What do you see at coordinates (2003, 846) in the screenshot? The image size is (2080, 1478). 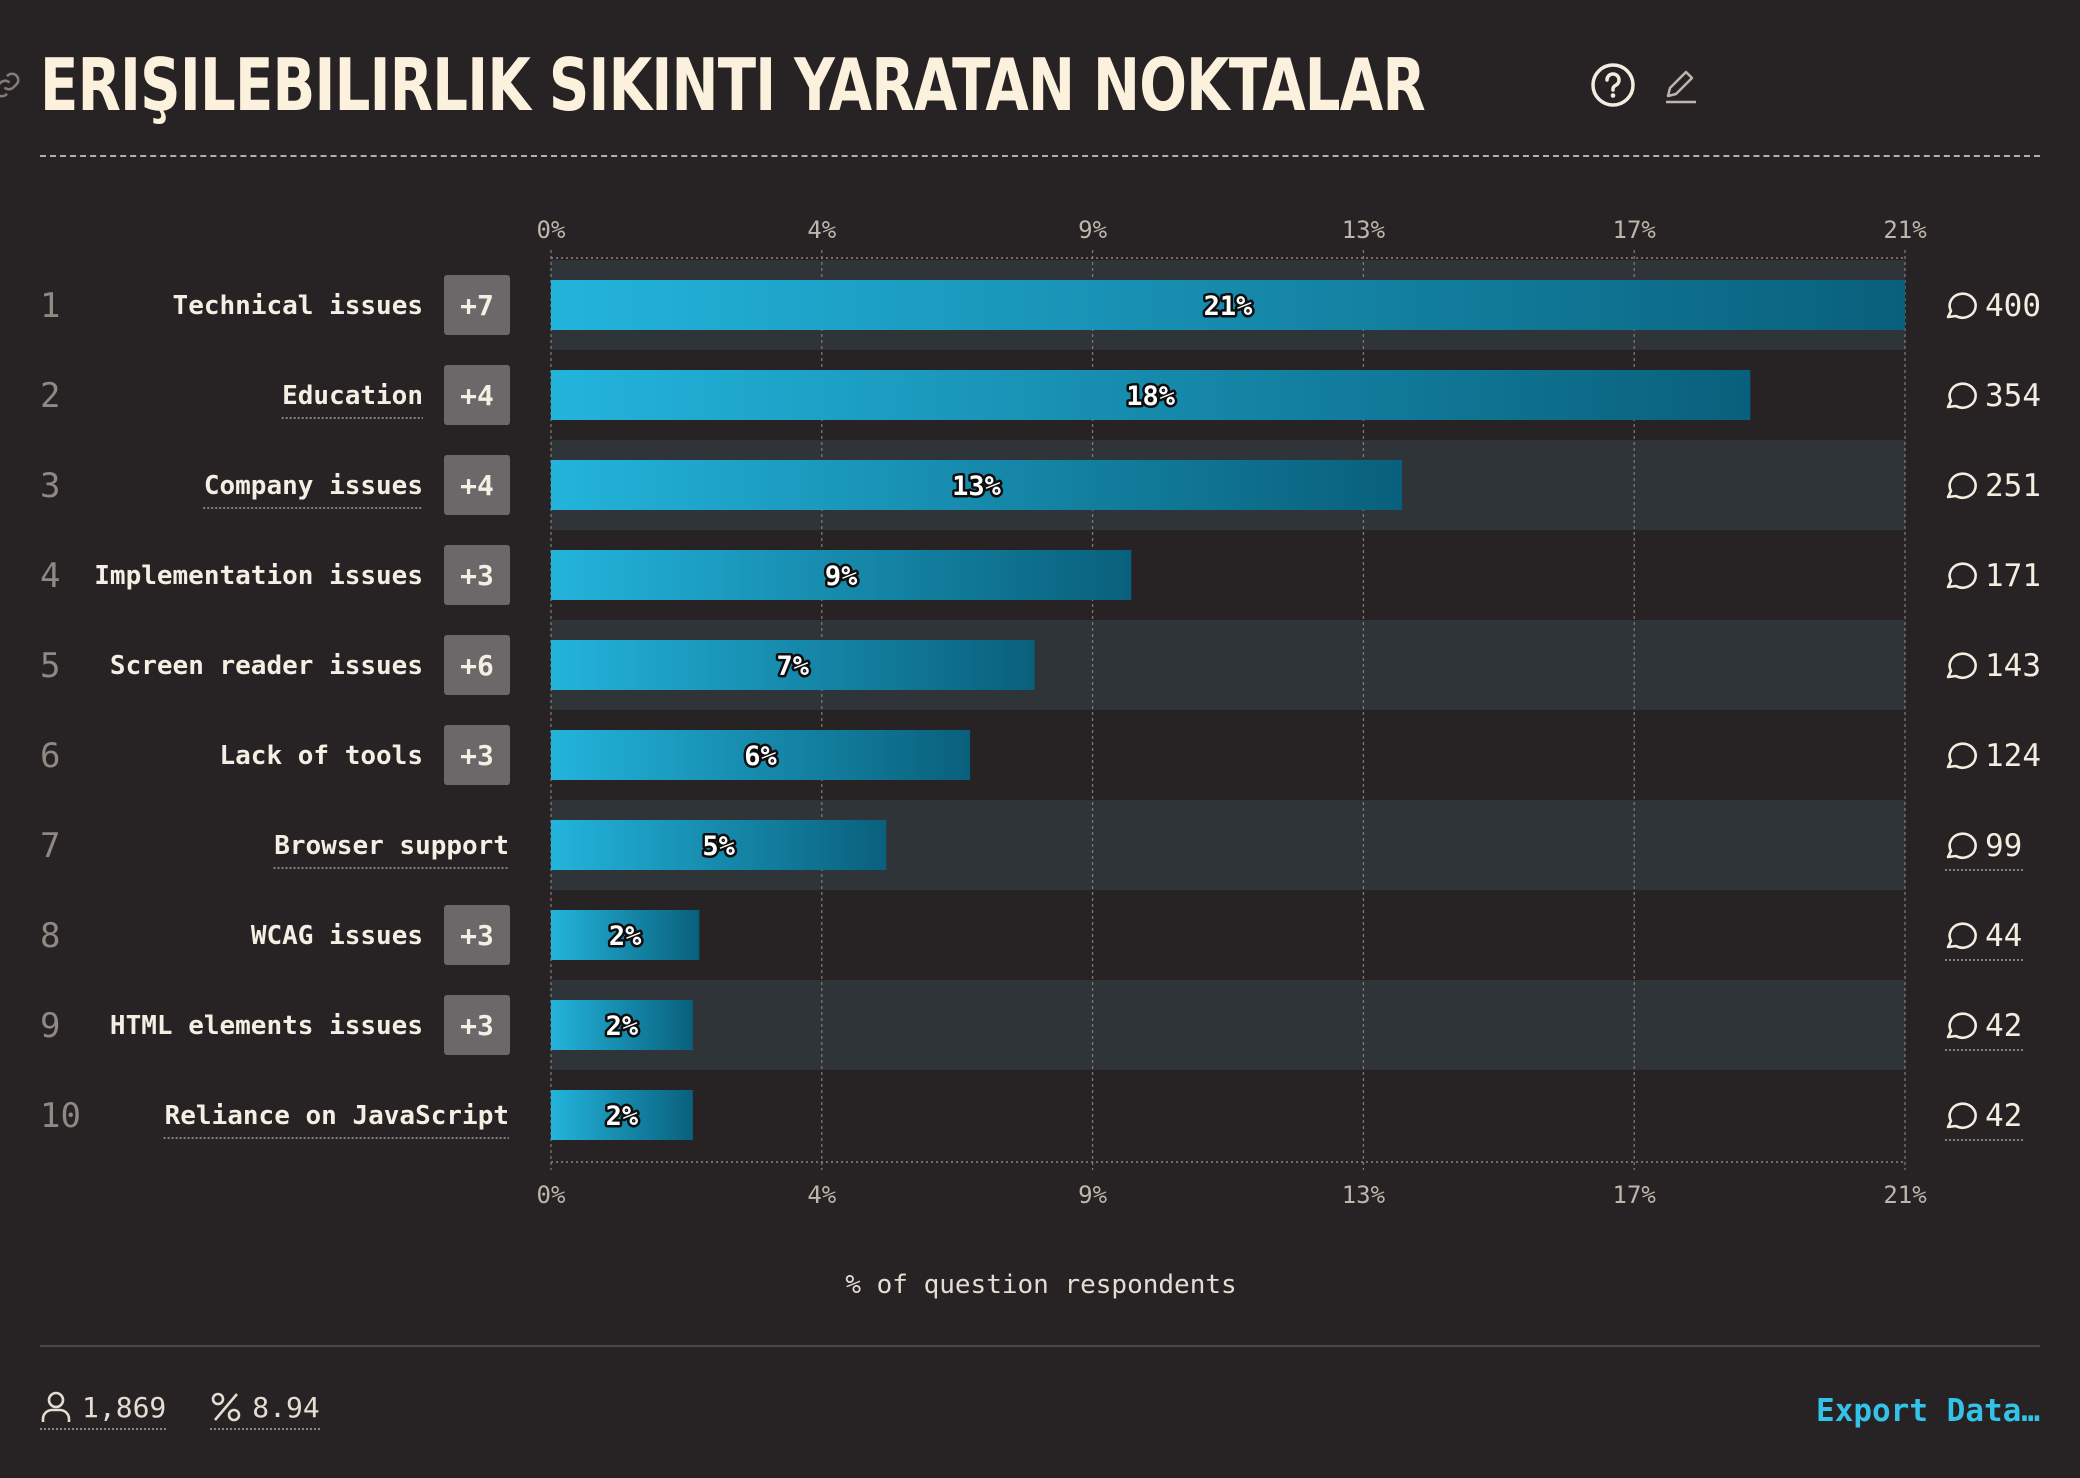 I see `comment-count: 99` at bounding box center [2003, 846].